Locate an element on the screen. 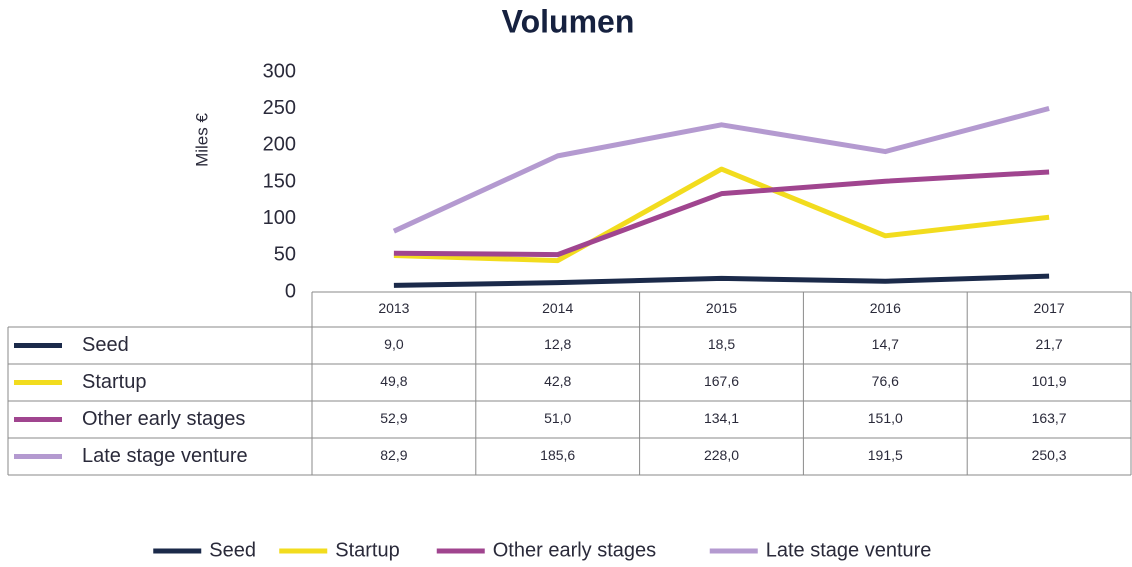 The height and width of the screenshot is (567, 1132). data-label: 12,8 is located at coordinates (557, 344).